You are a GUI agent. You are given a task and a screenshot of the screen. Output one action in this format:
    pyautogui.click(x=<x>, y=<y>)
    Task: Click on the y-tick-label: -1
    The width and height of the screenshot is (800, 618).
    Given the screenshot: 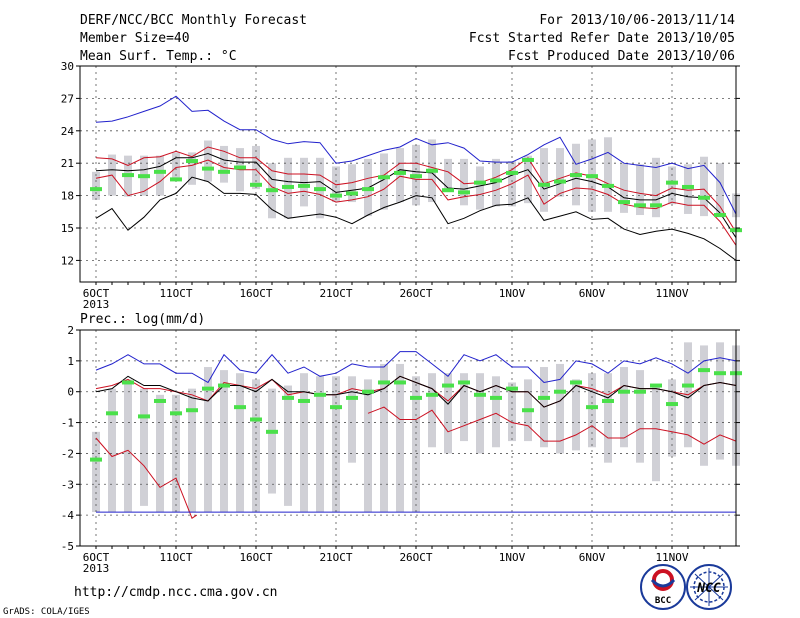 What is the action you would take?
    pyautogui.click(x=67, y=423)
    